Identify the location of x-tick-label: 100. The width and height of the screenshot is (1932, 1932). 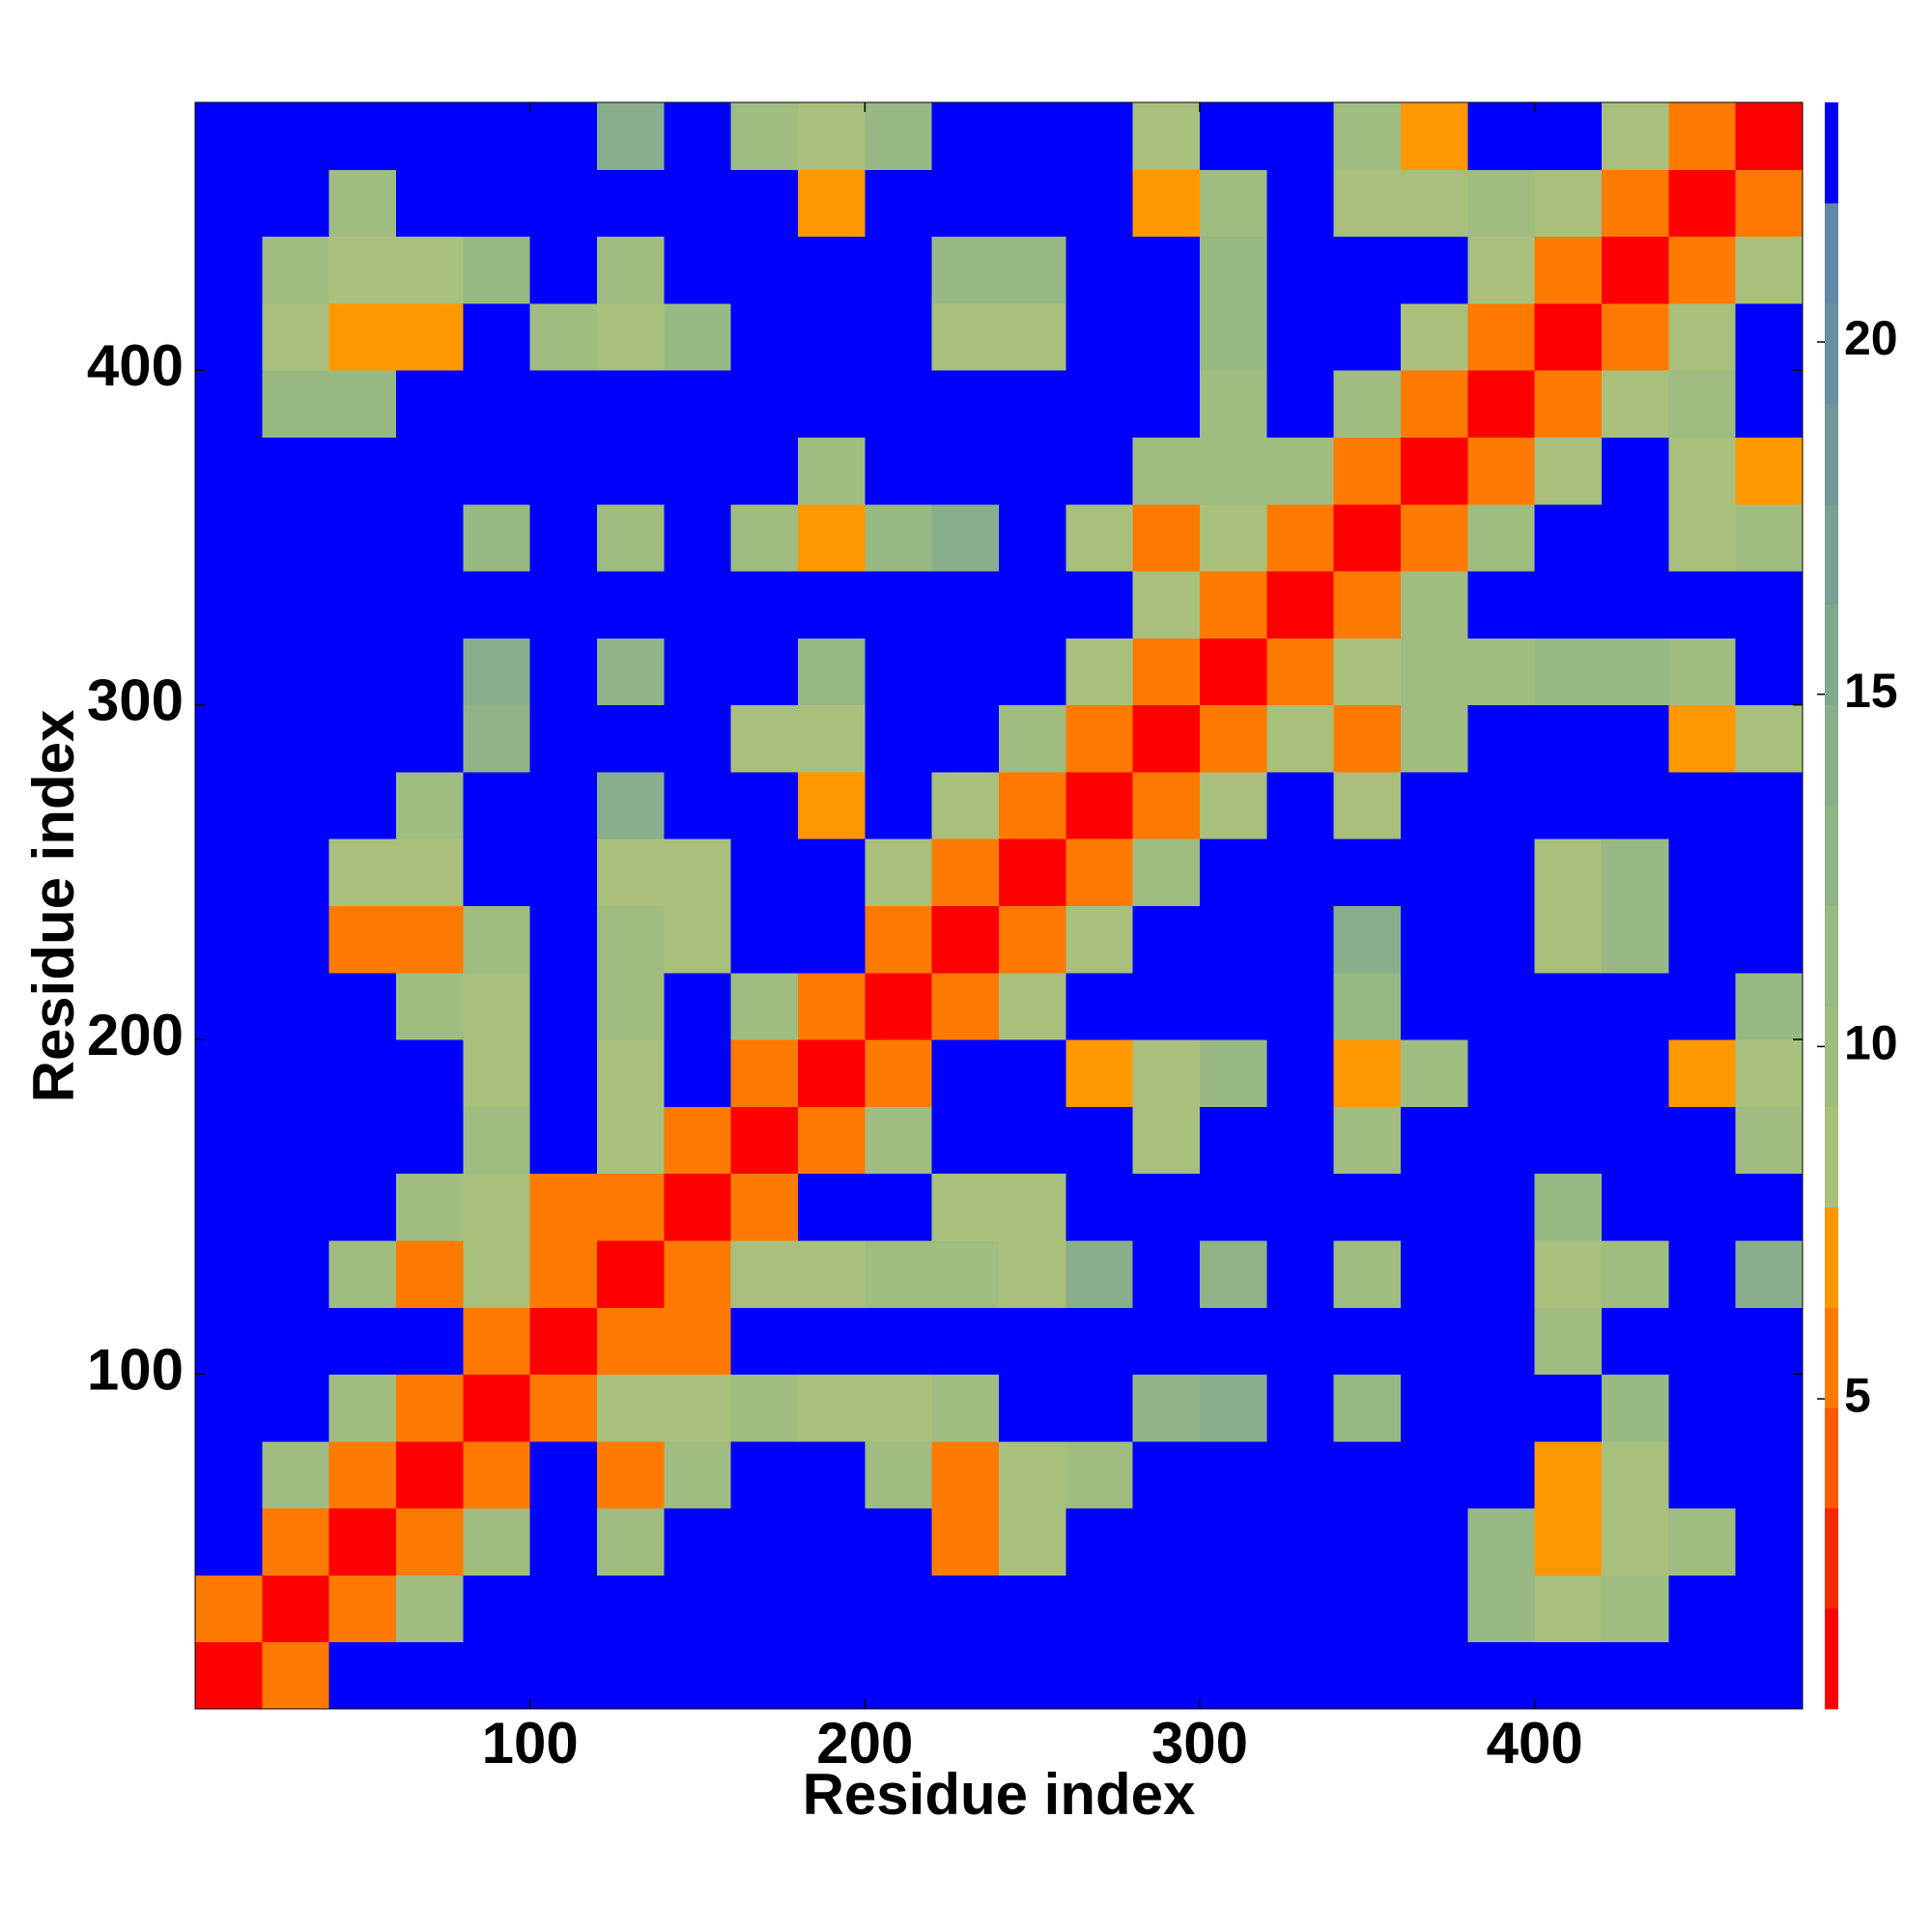
(530, 1743).